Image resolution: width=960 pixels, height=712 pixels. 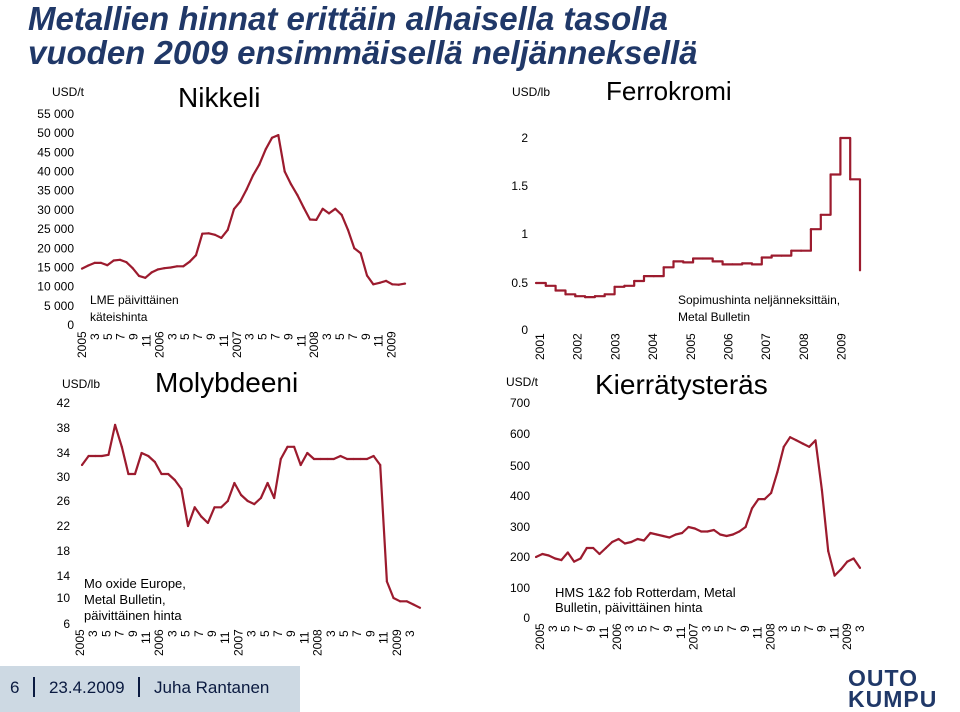 I want to click on molybdenum-y-tick-label: 34, so click(x=64, y=453).